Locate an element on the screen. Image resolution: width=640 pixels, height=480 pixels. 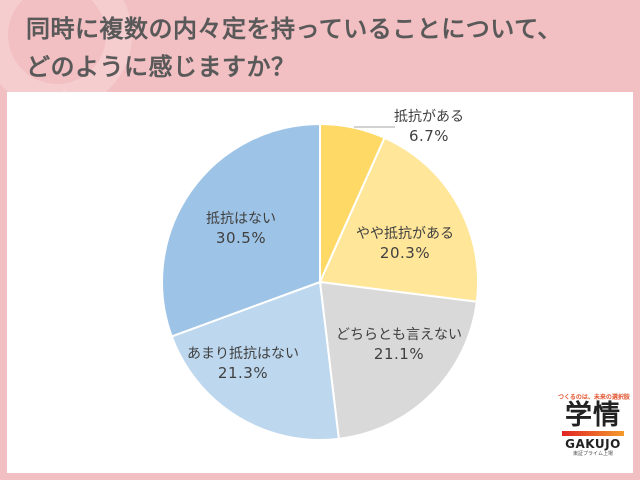
label-pct: 21.3% is located at coordinates (243, 373).